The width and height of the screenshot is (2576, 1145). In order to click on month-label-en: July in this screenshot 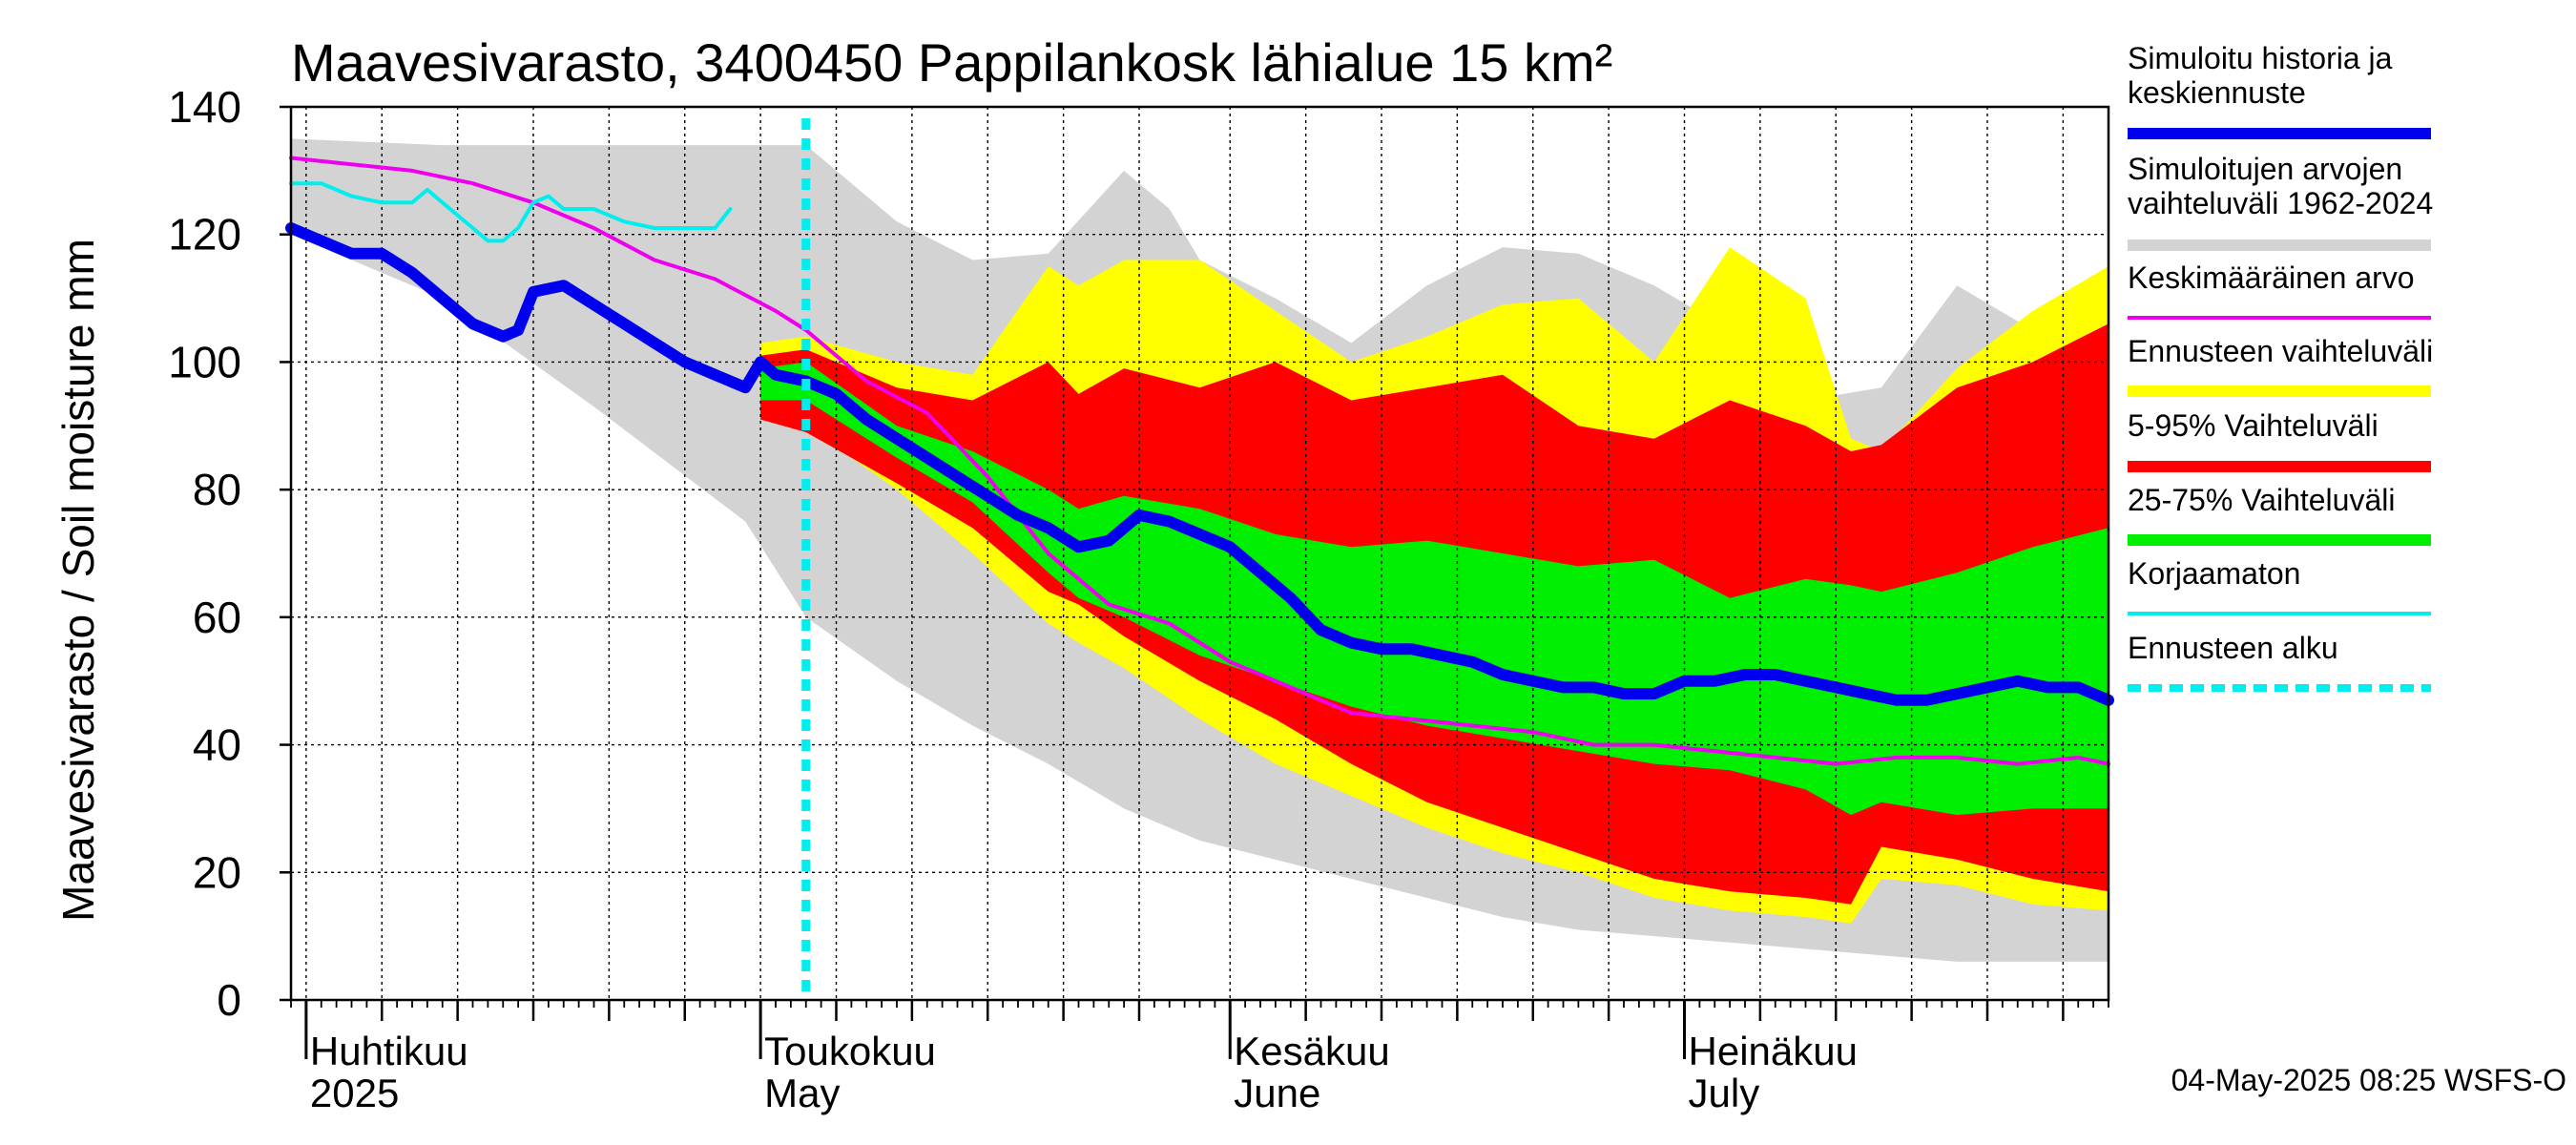, I will do `click(1724, 1093)`.